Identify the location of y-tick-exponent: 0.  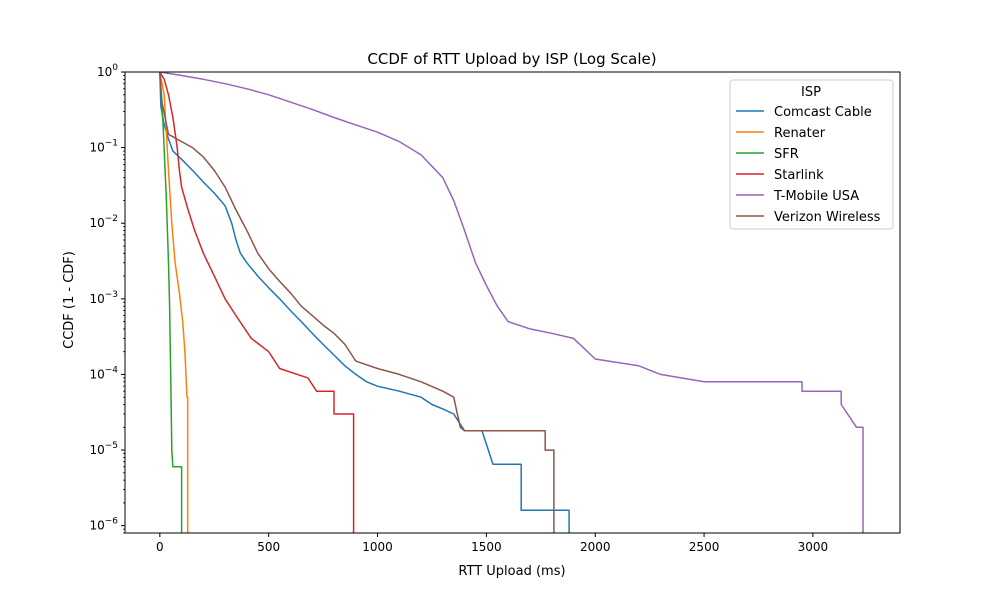
(115, 68).